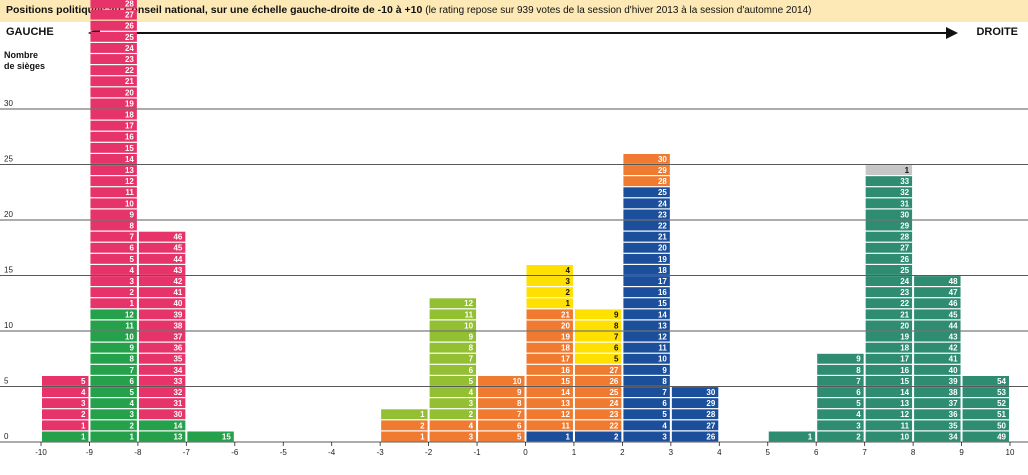  Describe the element at coordinates (177, 292) in the screenshot. I see `seat-label: 41` at that location.